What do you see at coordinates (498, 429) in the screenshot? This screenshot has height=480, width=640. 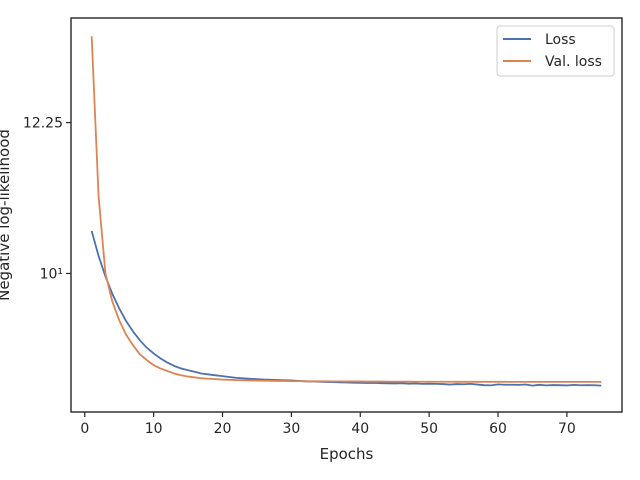 I see `x-tick-label: 60` at bounding box center [498, 429].